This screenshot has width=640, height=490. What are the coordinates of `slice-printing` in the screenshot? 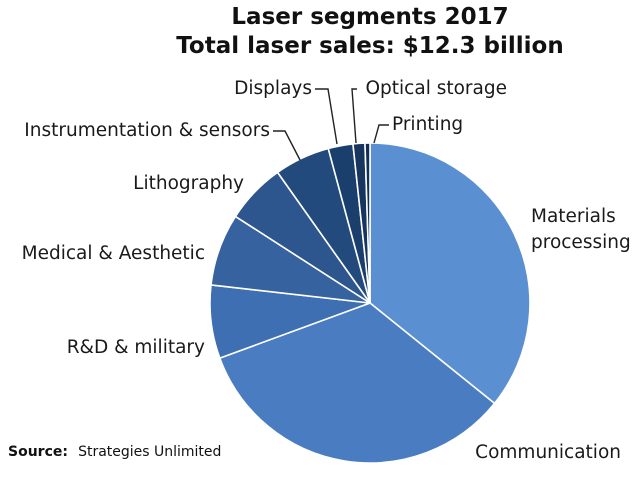 It's located at (367, 223).